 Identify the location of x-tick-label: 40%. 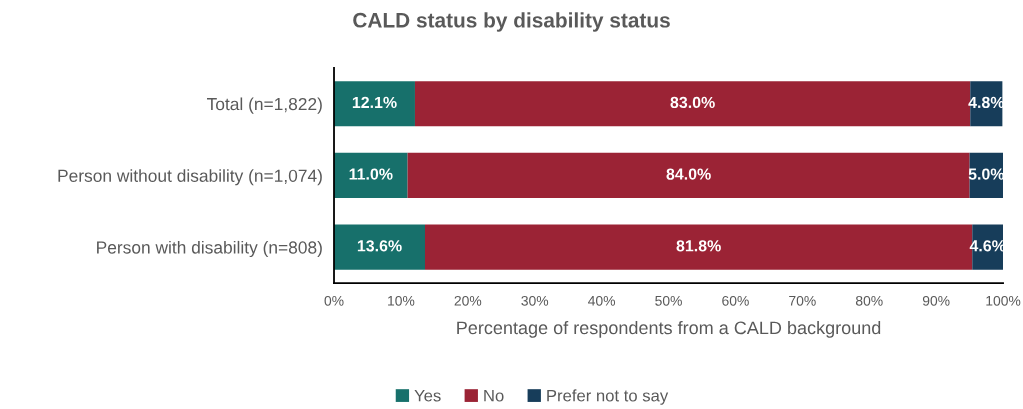
(602, 300).